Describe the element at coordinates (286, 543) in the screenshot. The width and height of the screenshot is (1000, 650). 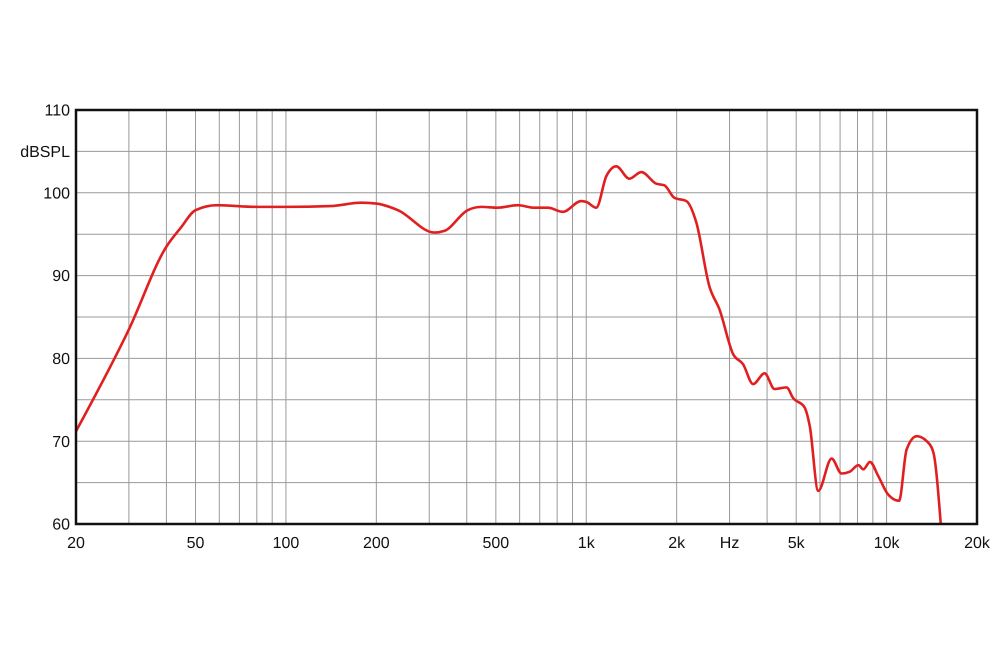
I see `x-tick-label: 100` at that location.